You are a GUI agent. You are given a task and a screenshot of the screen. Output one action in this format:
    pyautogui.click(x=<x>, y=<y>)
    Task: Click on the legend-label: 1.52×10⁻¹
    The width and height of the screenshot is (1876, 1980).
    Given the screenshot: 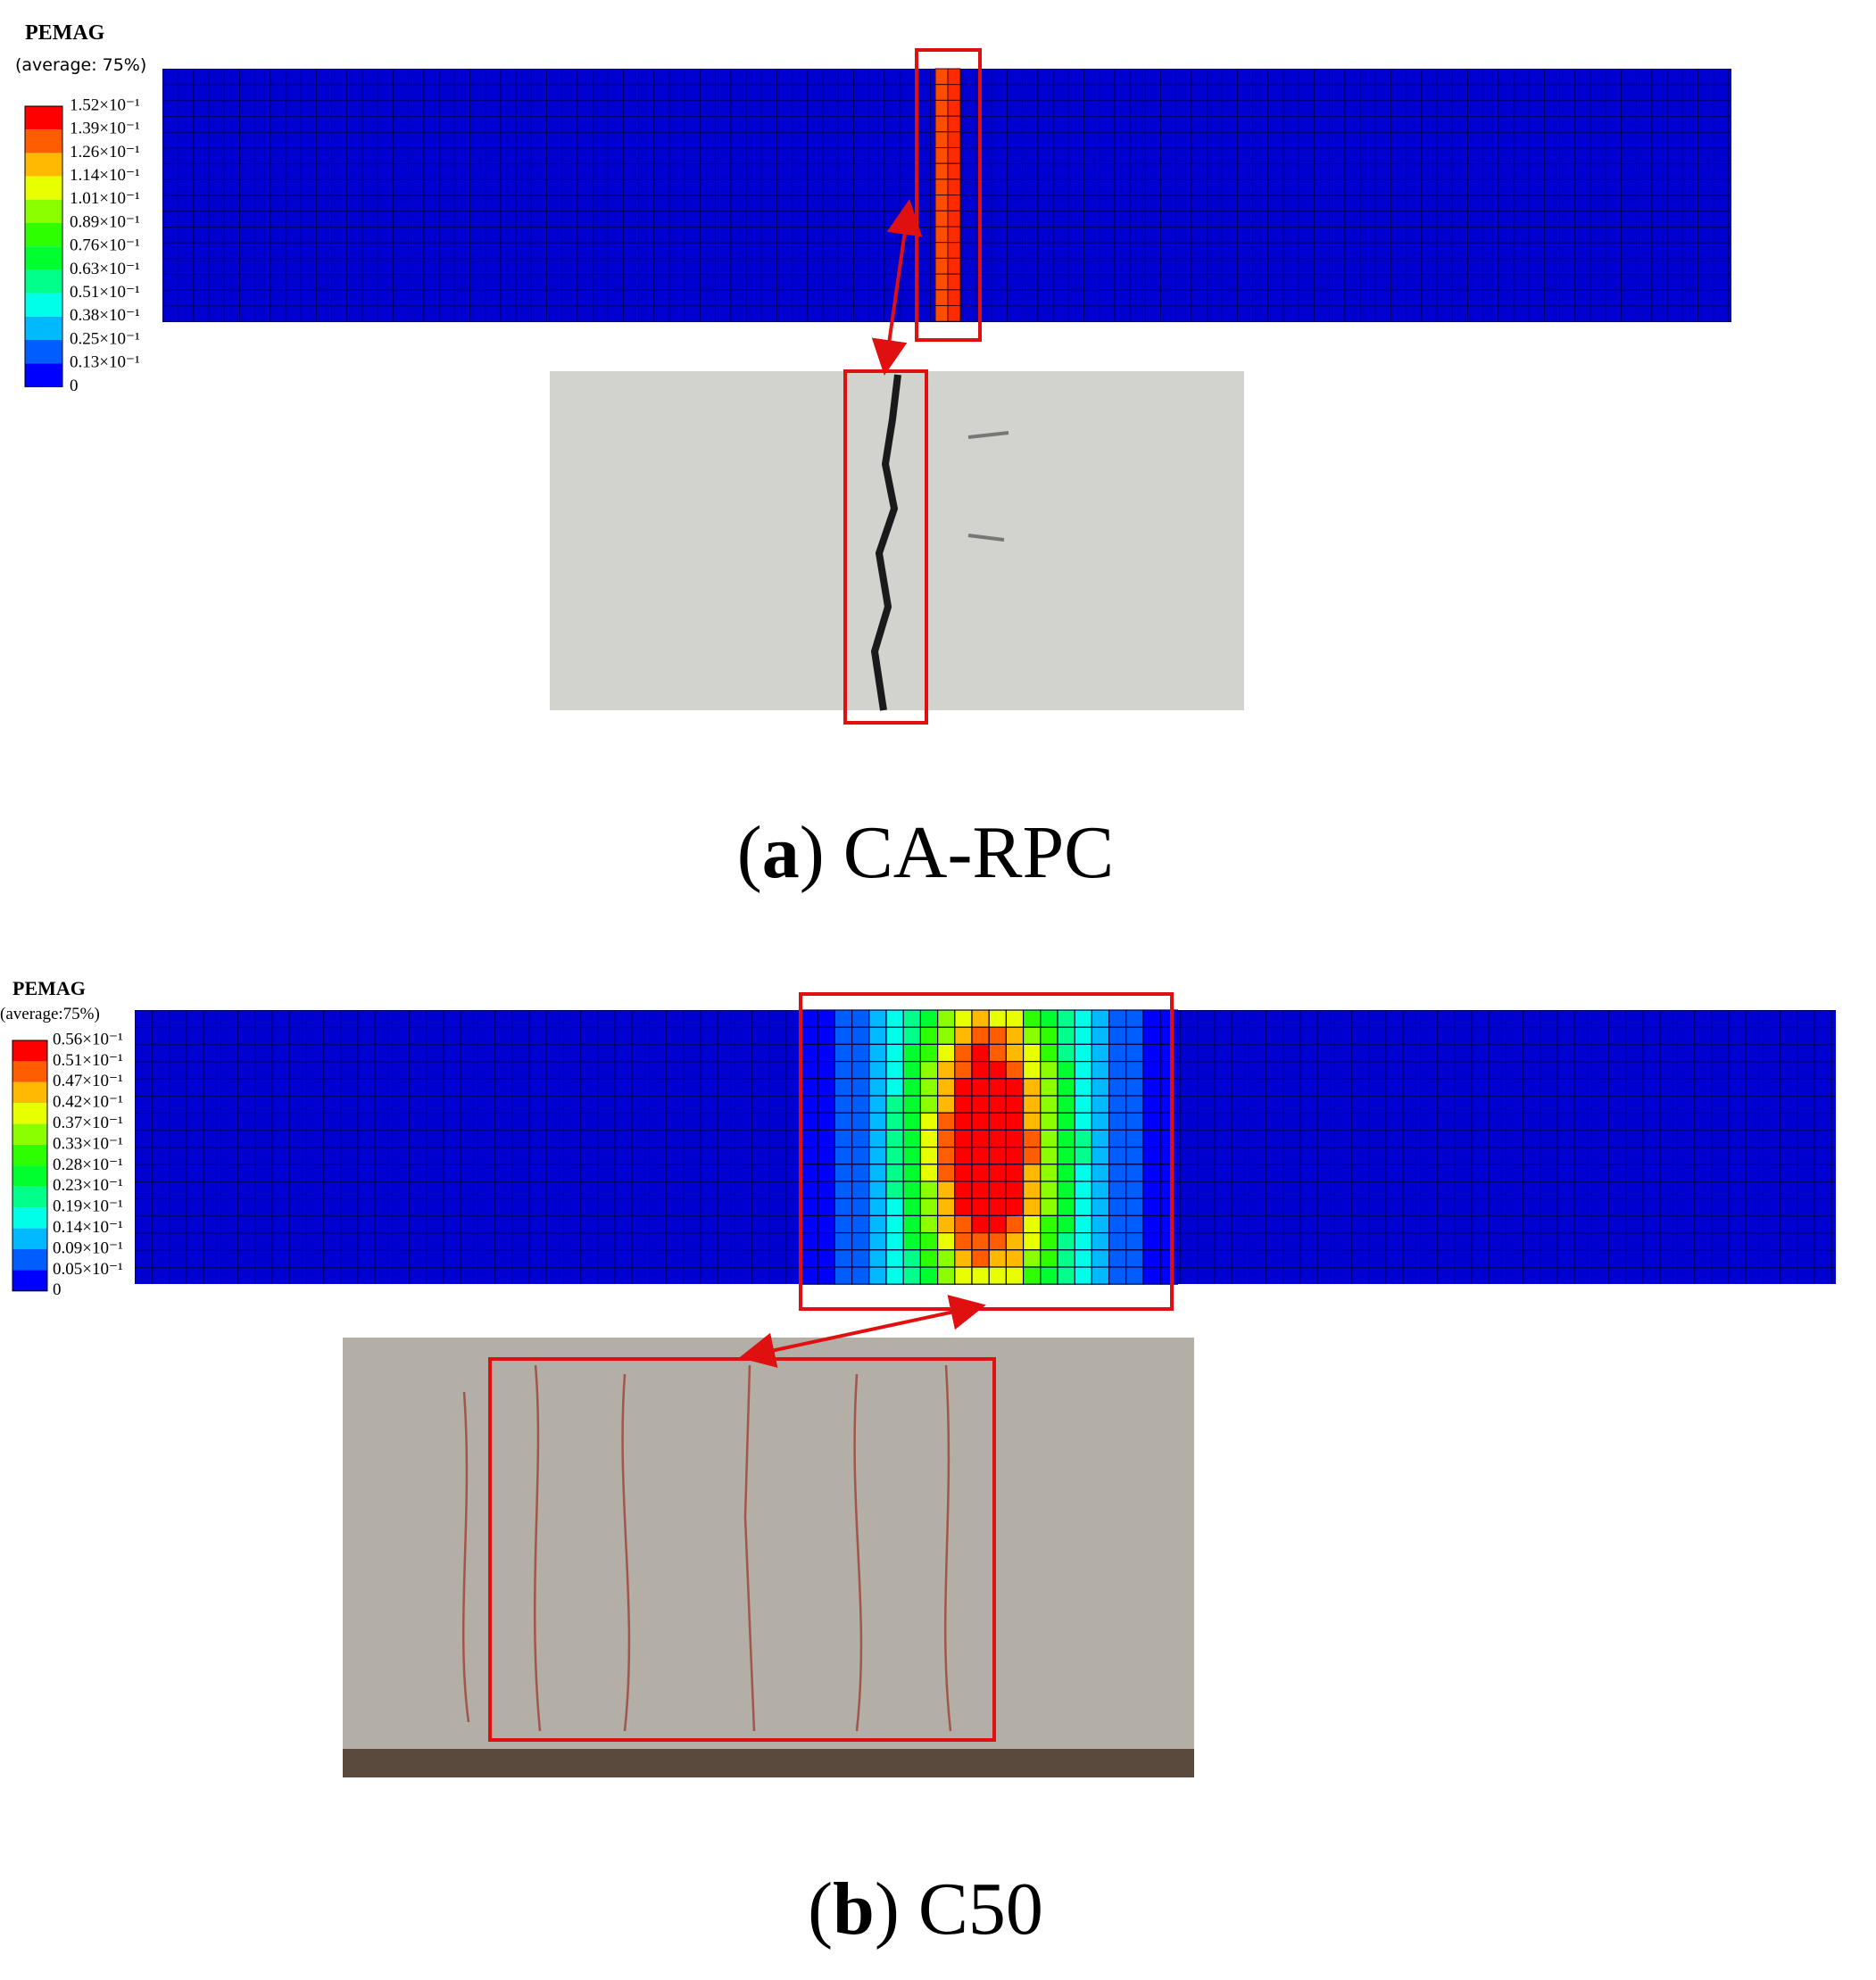 What is the action you would take?
    pyautogui.click(x=105, y=105)
    